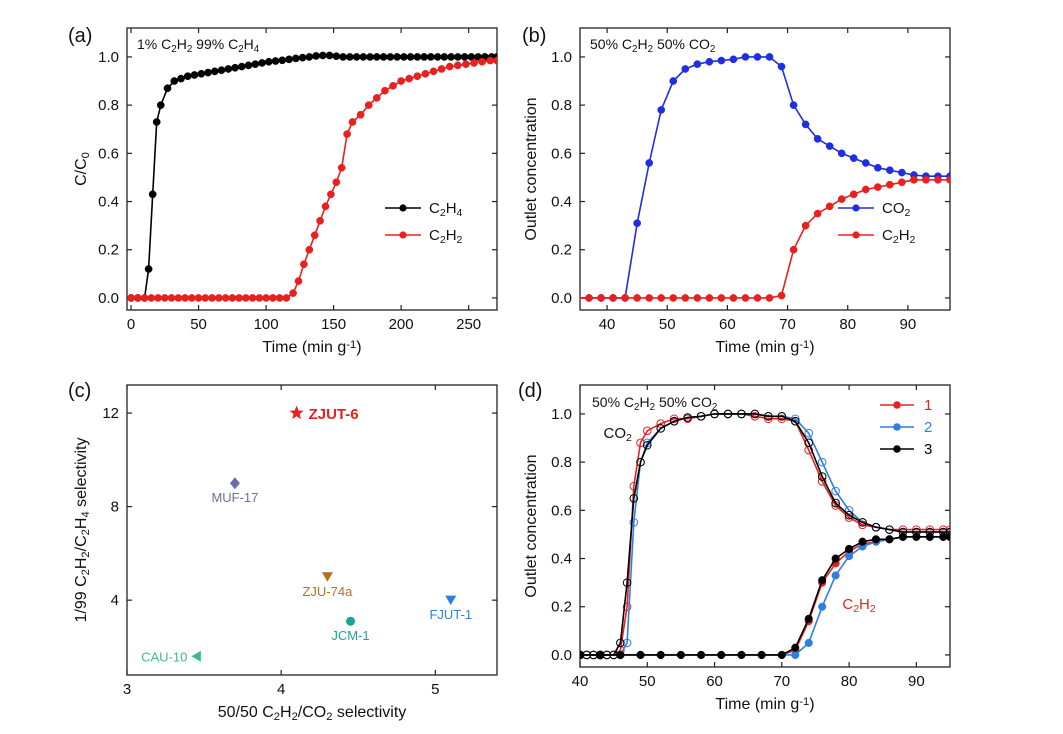 This screenshot has height=734, width=1063. Describe the element at coordinates (401, 324) in the screenshot. I see `x-tick-label: 200` at that location.